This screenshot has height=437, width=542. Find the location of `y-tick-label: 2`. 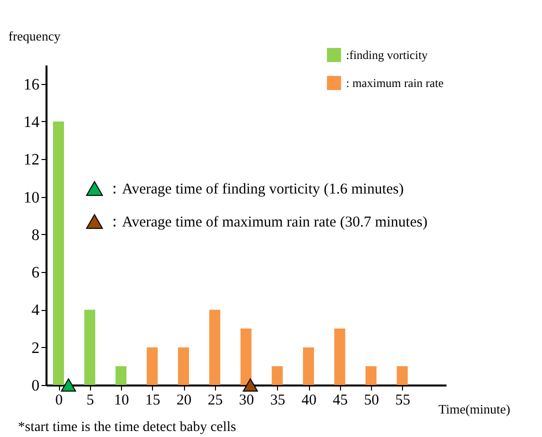

y-tick-label: 2 is located at coordinates (36, 348).